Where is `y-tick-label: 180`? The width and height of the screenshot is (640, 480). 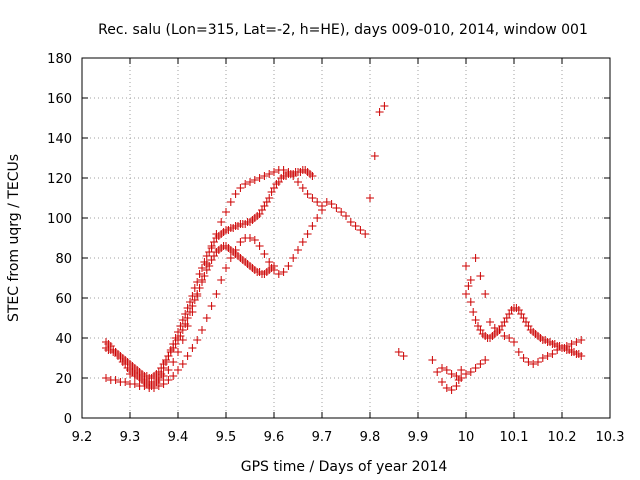
y-tick-label: 180 is located at coordinates (59, 59).